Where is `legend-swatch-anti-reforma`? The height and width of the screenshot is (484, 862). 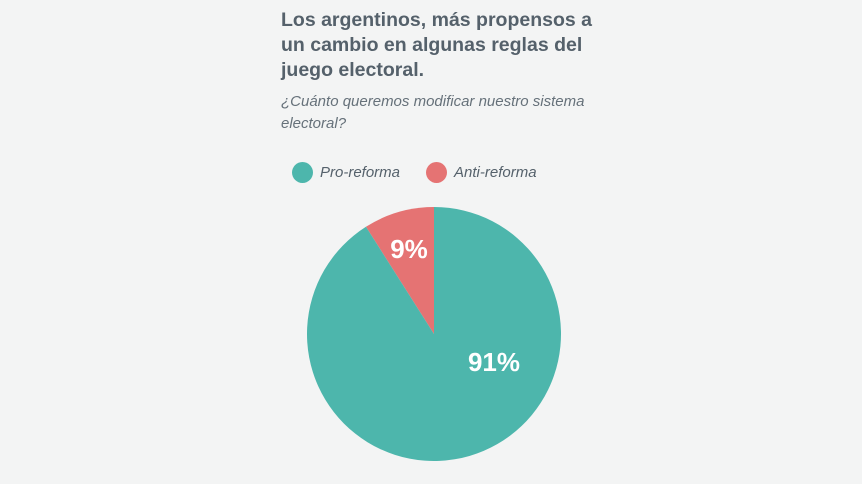 legend-swatch-anti-reforma is located at coordinates (437, 172).